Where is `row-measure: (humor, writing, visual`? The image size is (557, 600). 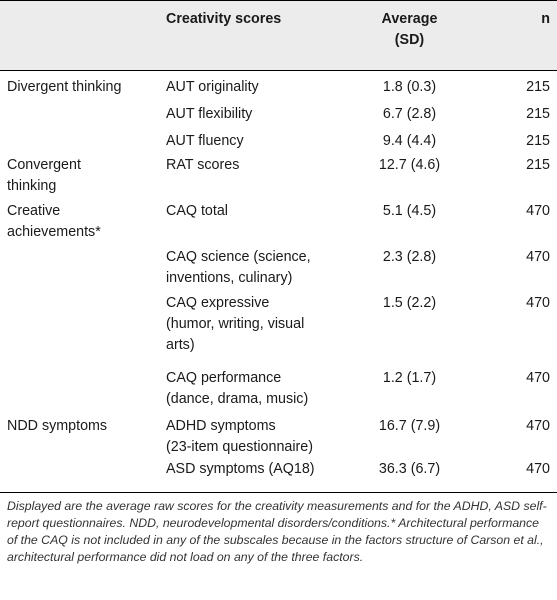 row-measure: (humor, writing, visual is located at coordinates (235, 324).